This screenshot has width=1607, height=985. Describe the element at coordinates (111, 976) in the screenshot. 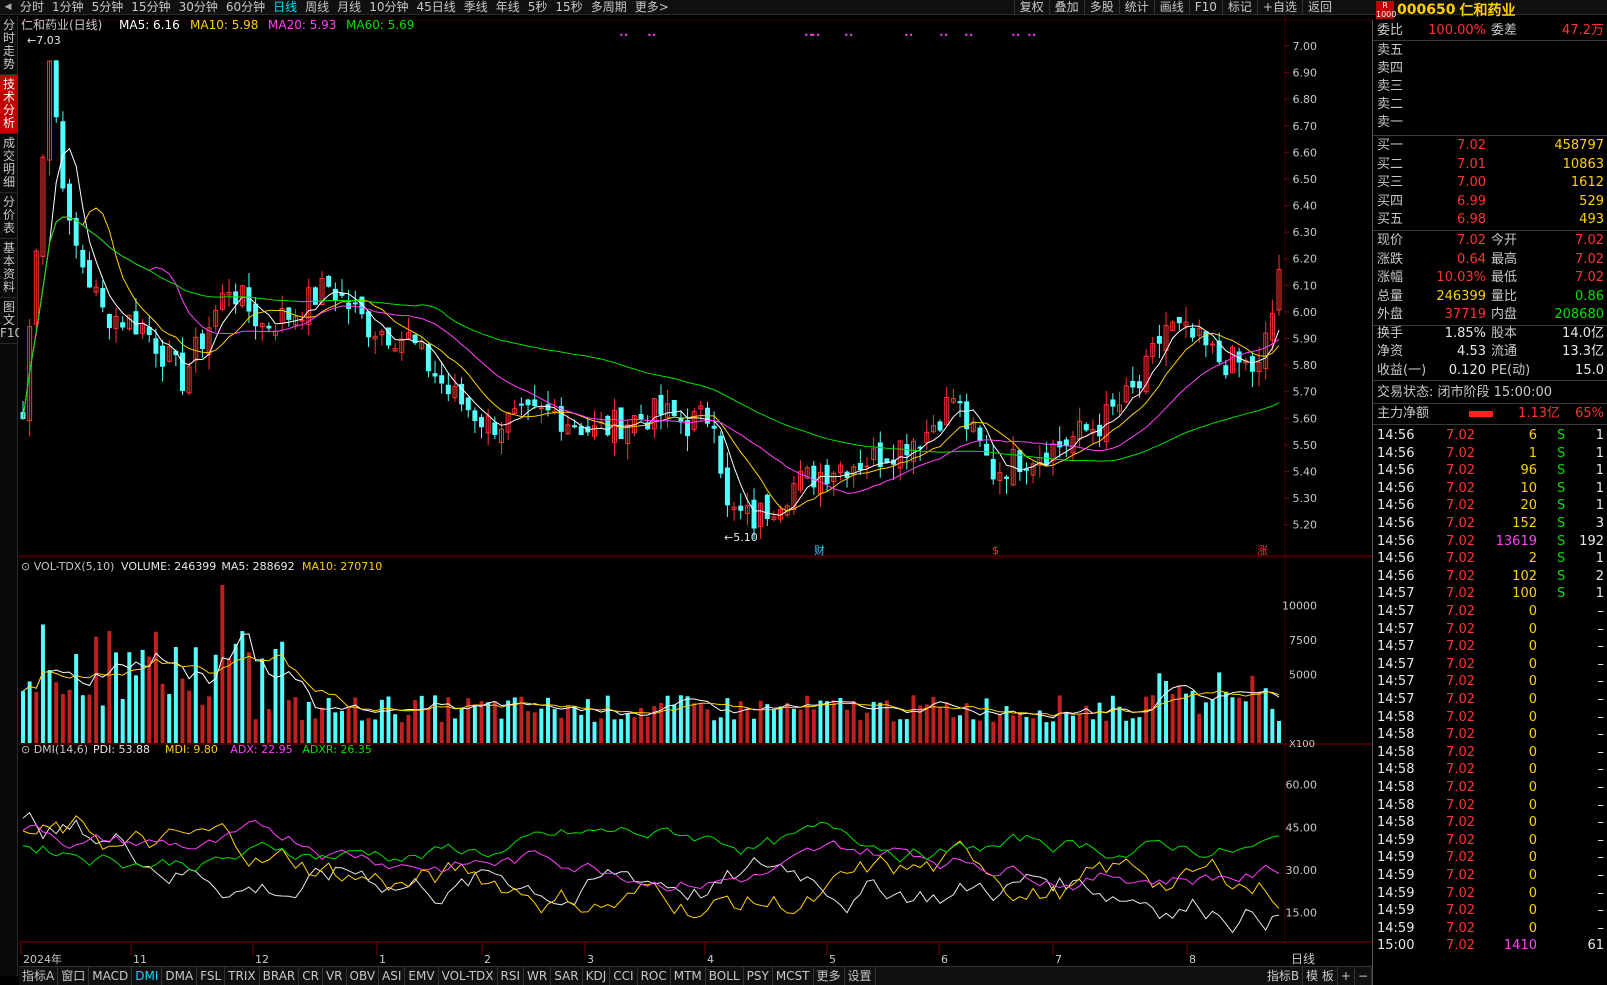

I see `indicator-tab: MACD` at that location.